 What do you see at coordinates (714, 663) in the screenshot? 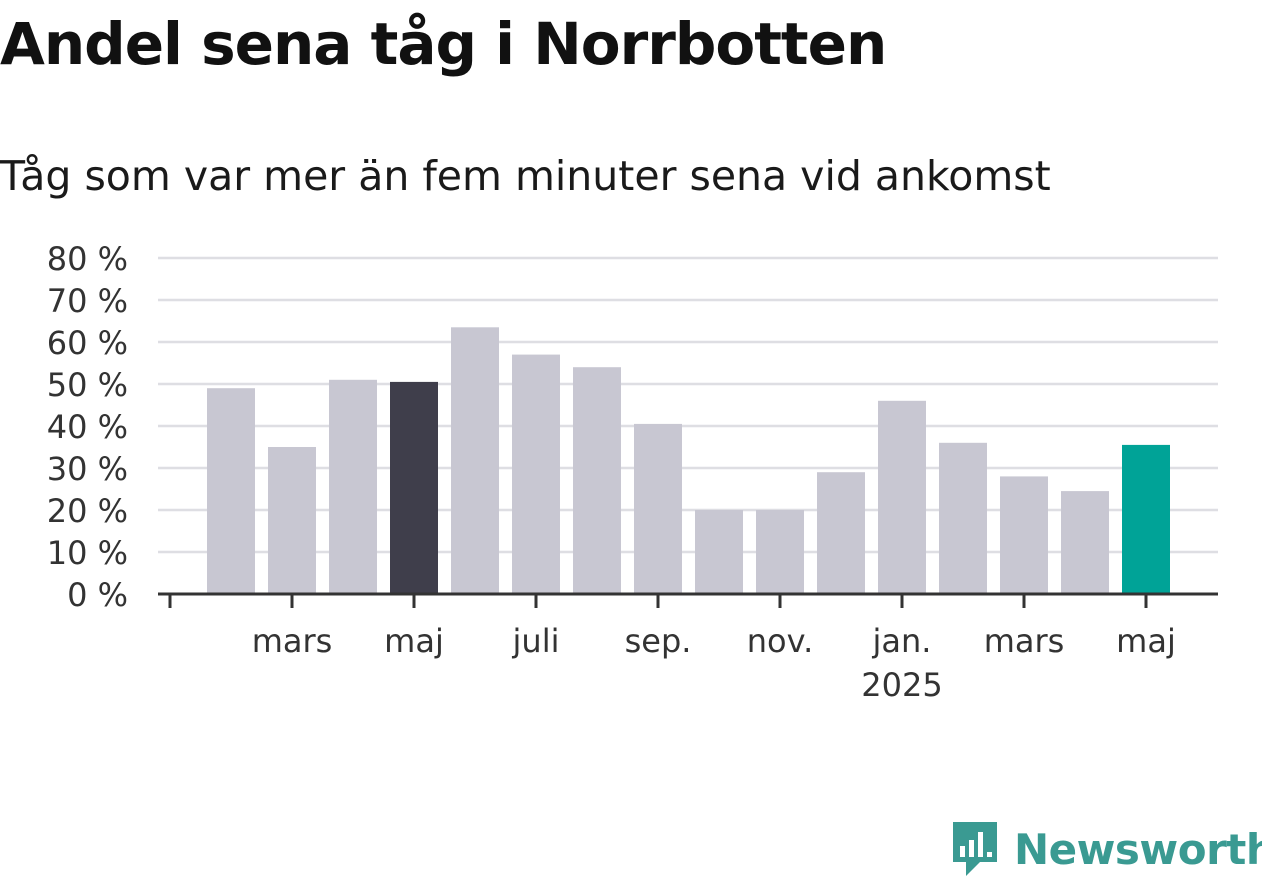
I see `x-axis-tick-labels: mars maj juli sep. nov. jan. 2025 mars maj` at bounding box center [714, 663].